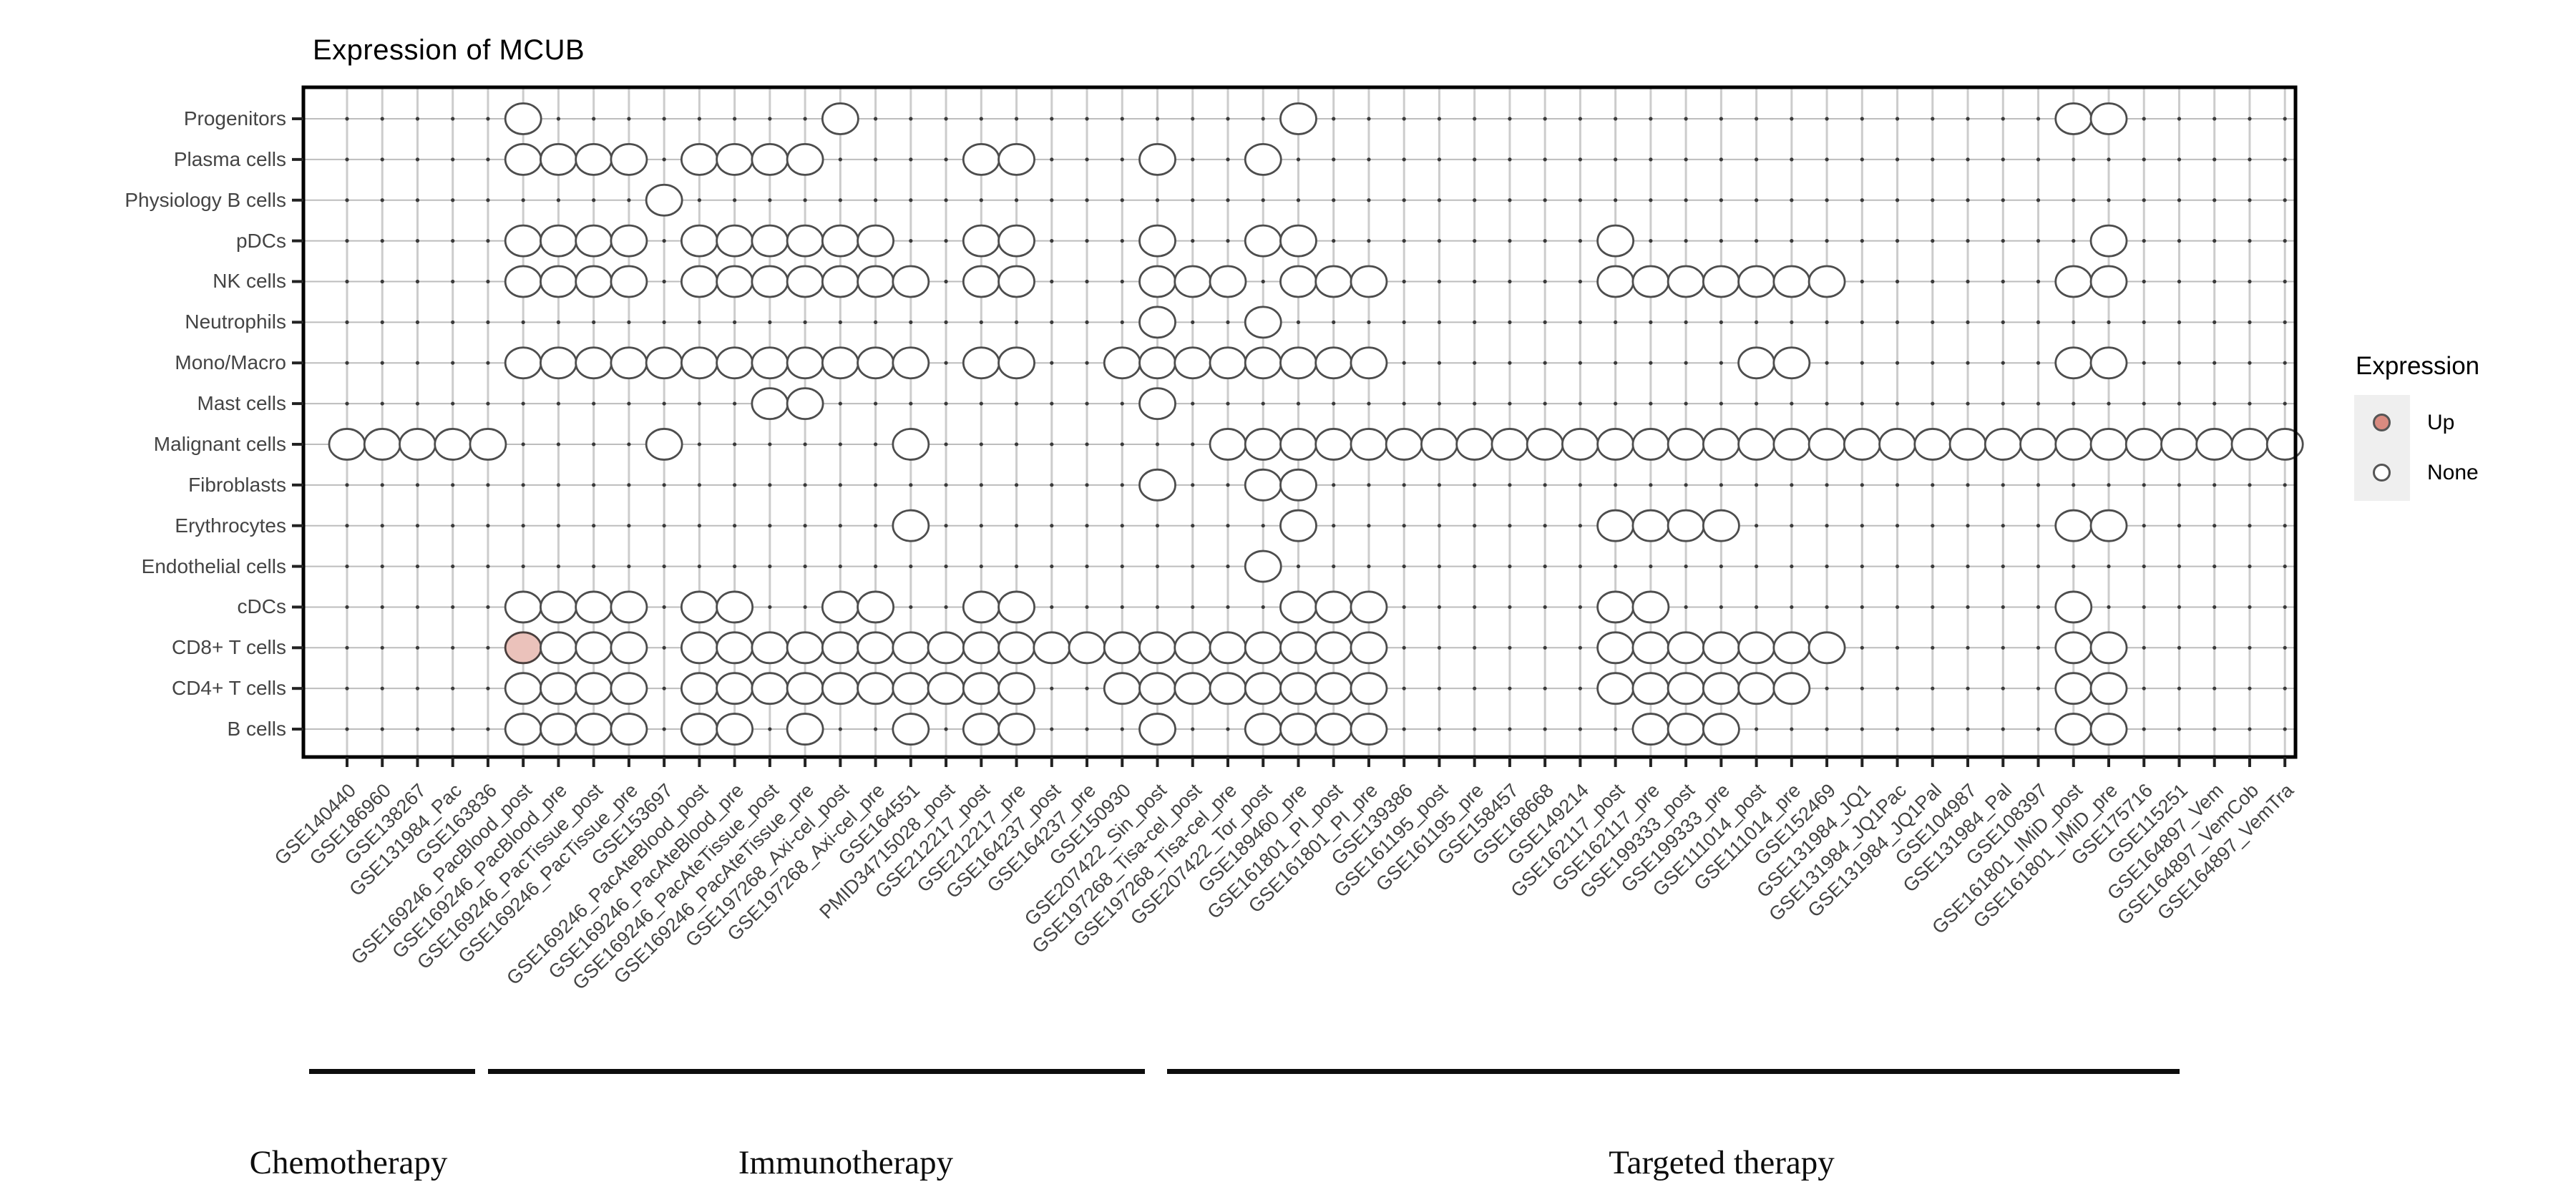  Describe the element at coordinates (219, 444) in the screenshot. I see `y-axis-label: Malignant cells` at that location.